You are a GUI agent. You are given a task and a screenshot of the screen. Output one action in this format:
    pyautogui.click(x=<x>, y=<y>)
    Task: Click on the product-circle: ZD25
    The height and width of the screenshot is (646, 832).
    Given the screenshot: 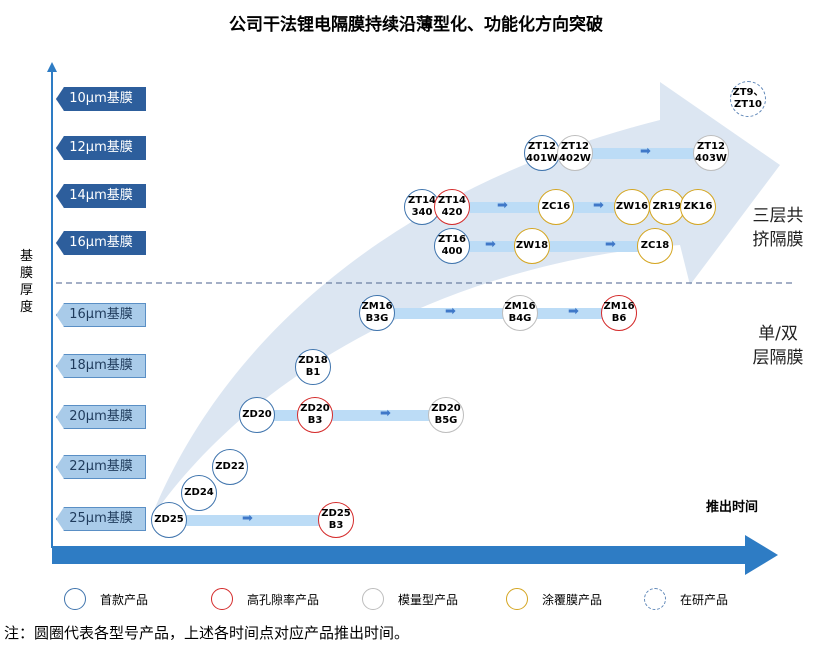 What is the action you would take?
    pyautogui.click(x=169, y=520)
    